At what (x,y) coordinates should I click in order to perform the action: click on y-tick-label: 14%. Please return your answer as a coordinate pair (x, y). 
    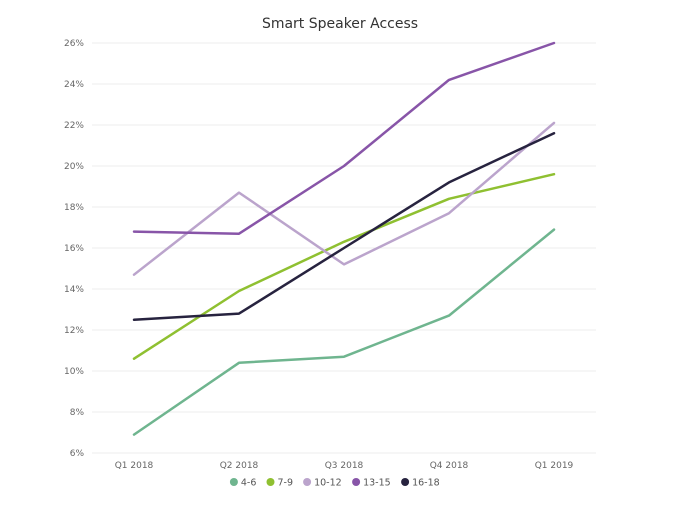
    Looking at the image, I should click on (74, 290).